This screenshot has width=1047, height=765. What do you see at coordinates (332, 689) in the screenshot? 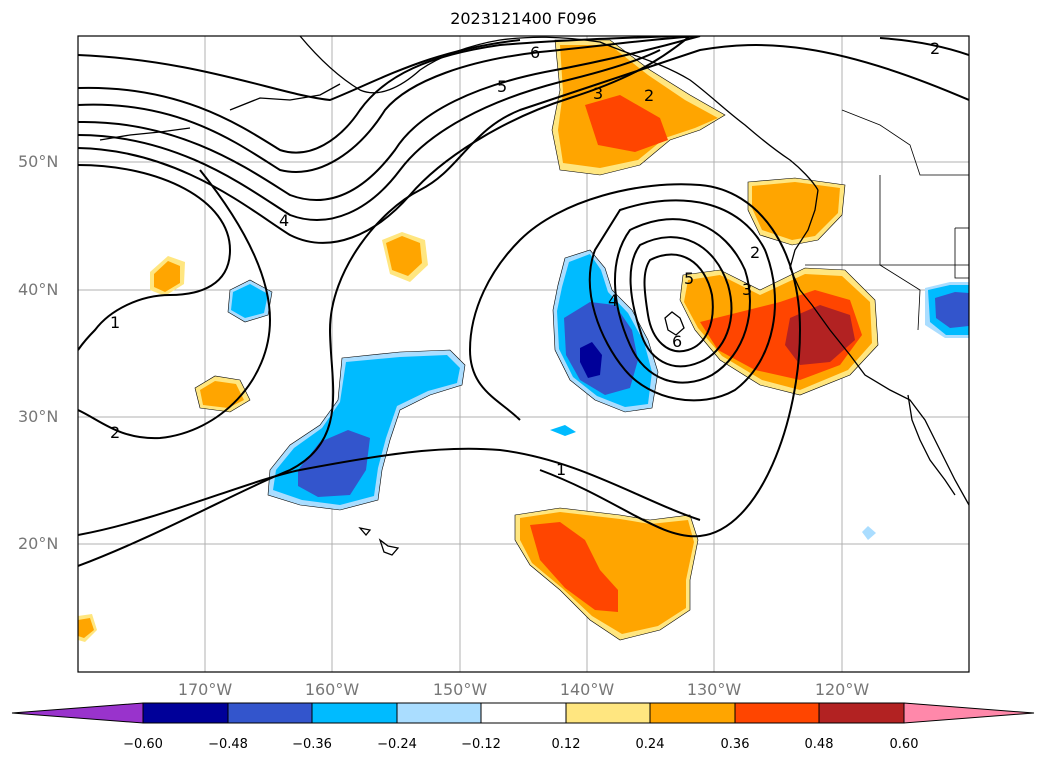
I see `lon-label: 160°W` at bounding box center [332, 689].